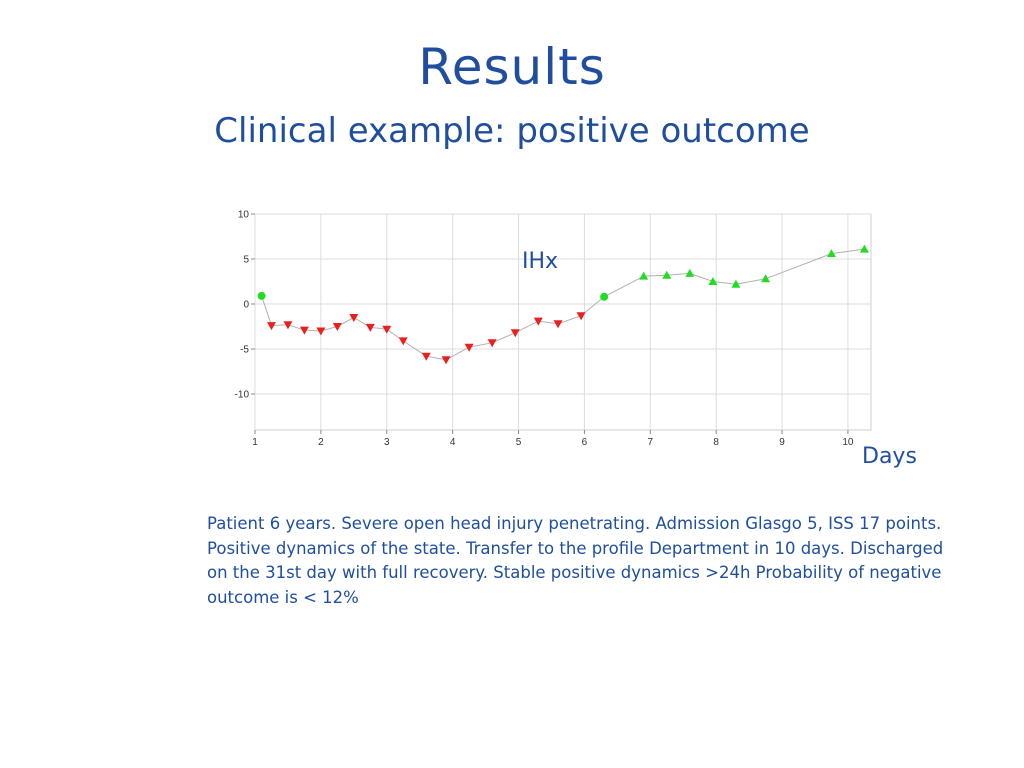  Describe the element at coordinates (585, 442) in the screenshot. I see `x-tick-label: 6` at that location.